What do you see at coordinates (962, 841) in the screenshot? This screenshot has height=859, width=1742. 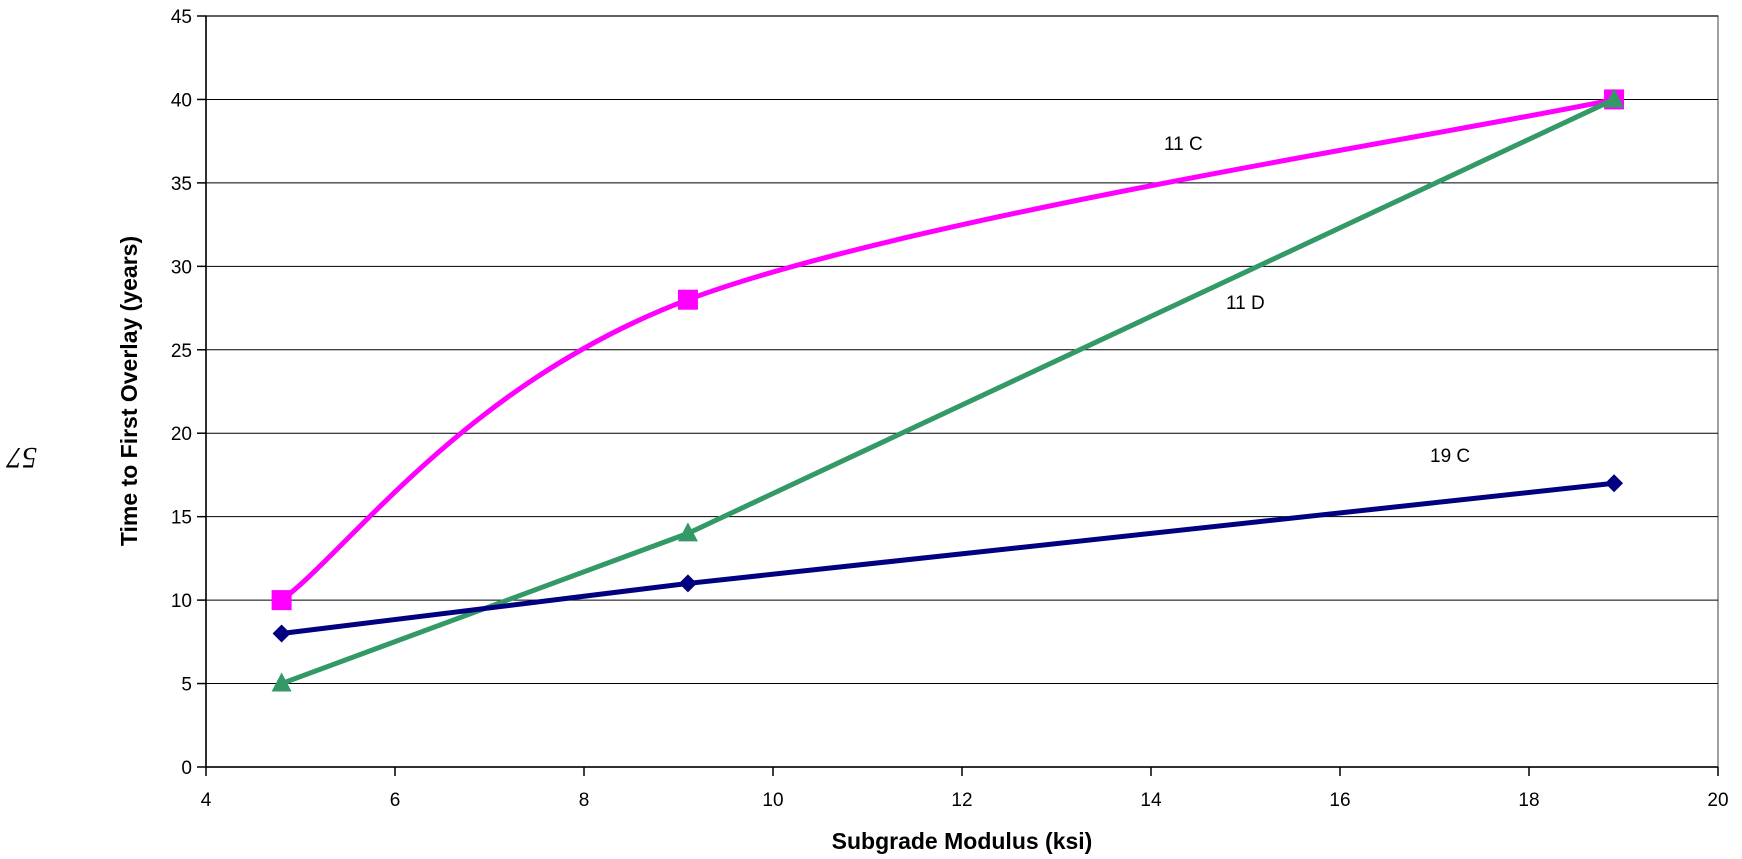 I see `x-axis-title: Subgrade Modulus (ksi)` at bounding box center [962, 841].